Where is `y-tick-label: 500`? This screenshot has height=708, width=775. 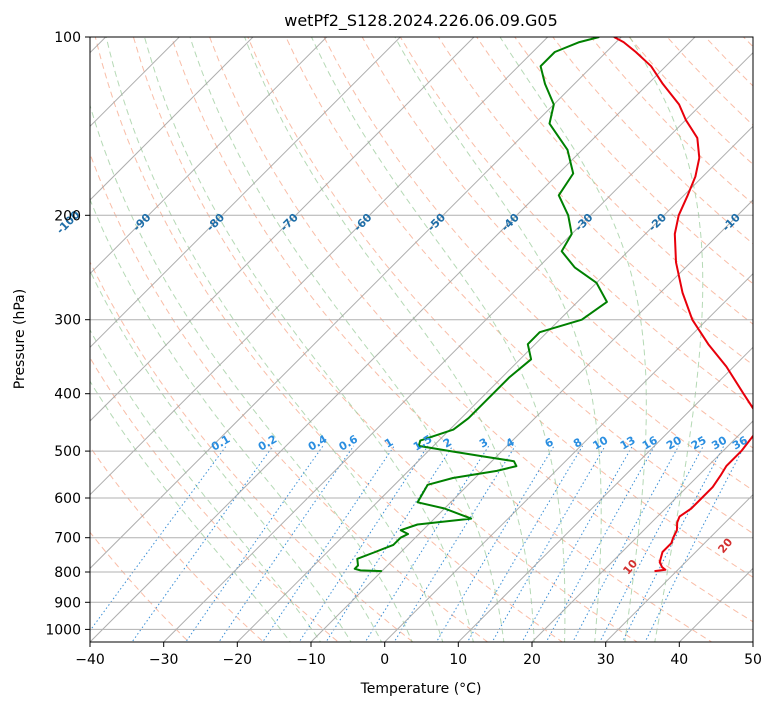
y-tick-label: 500 is located at coordinates (67, 452).